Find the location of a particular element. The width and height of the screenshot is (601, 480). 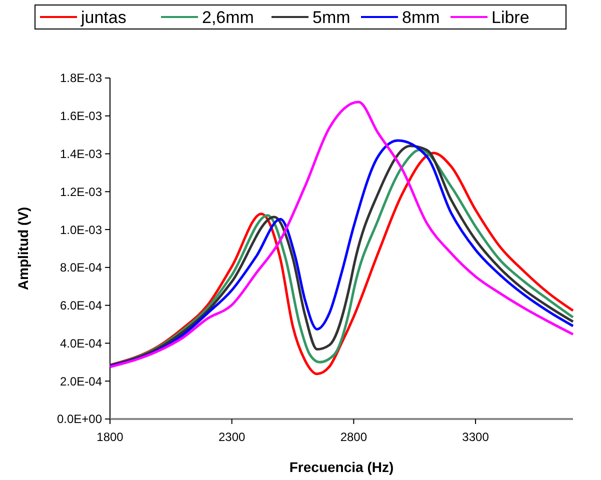

y-axis-title: Amplitud (V) is located at coordinates (23, 248).